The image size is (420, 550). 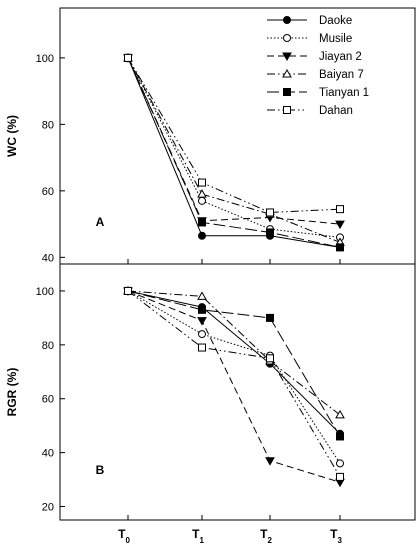 I want to click on panel-A-y-tick-label: 100, so click(x=45, y=59).